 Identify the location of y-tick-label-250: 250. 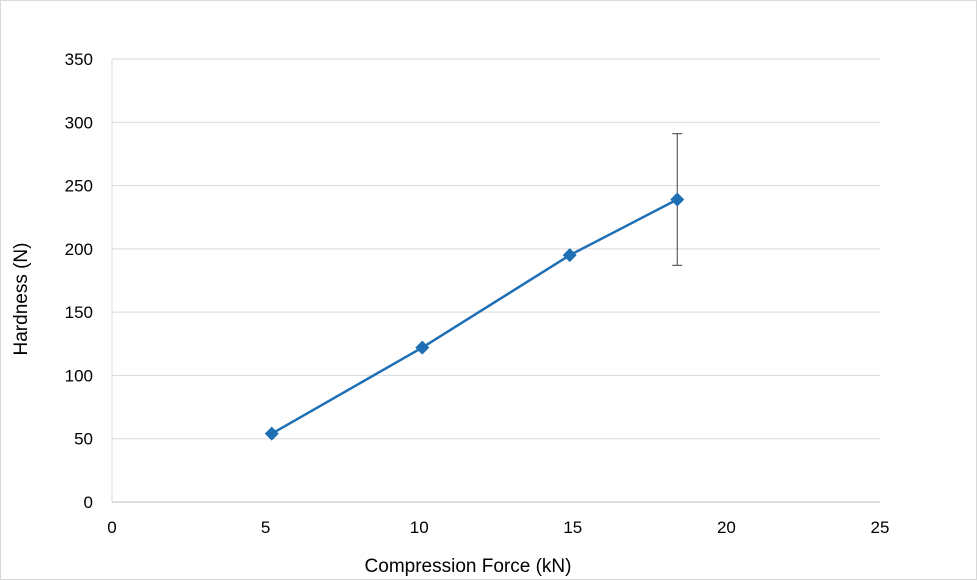
(79, 186).